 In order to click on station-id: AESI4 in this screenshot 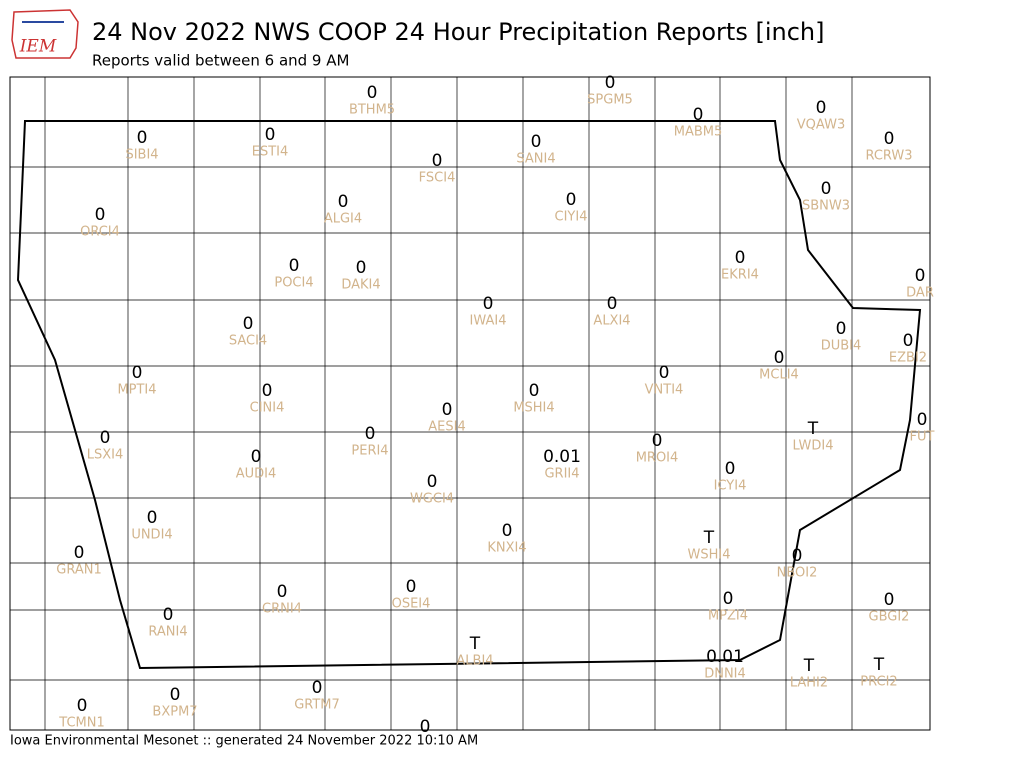, I will do `click(446, 427)`.